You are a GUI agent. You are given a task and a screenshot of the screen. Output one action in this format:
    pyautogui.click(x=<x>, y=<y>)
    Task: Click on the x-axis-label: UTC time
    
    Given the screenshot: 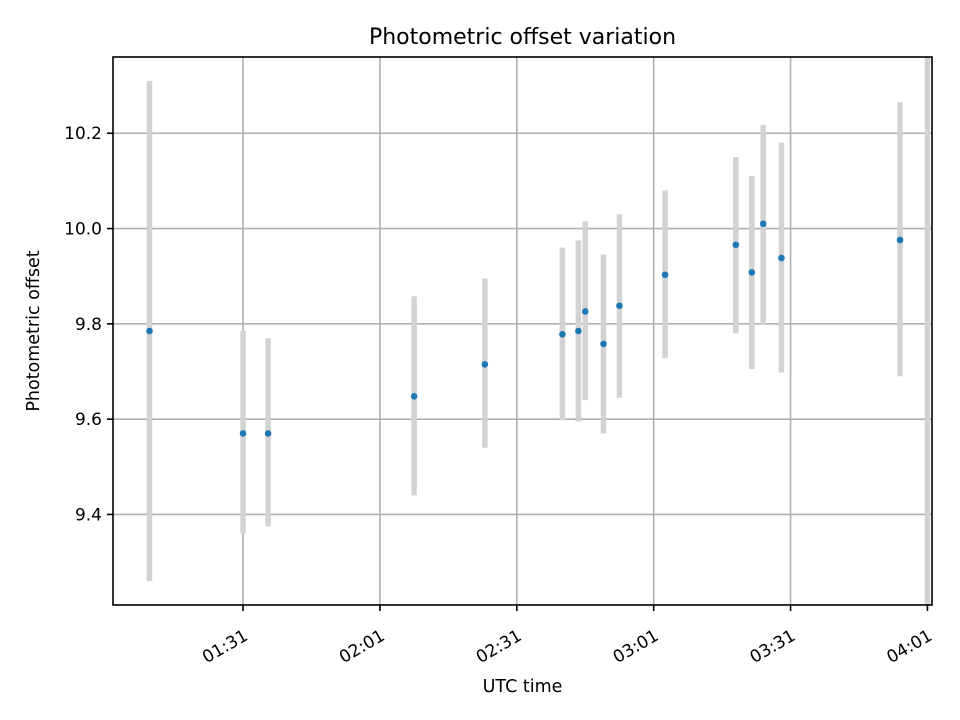 What is the action you would take?
    pyautogui.click(x=523, y=687)
    